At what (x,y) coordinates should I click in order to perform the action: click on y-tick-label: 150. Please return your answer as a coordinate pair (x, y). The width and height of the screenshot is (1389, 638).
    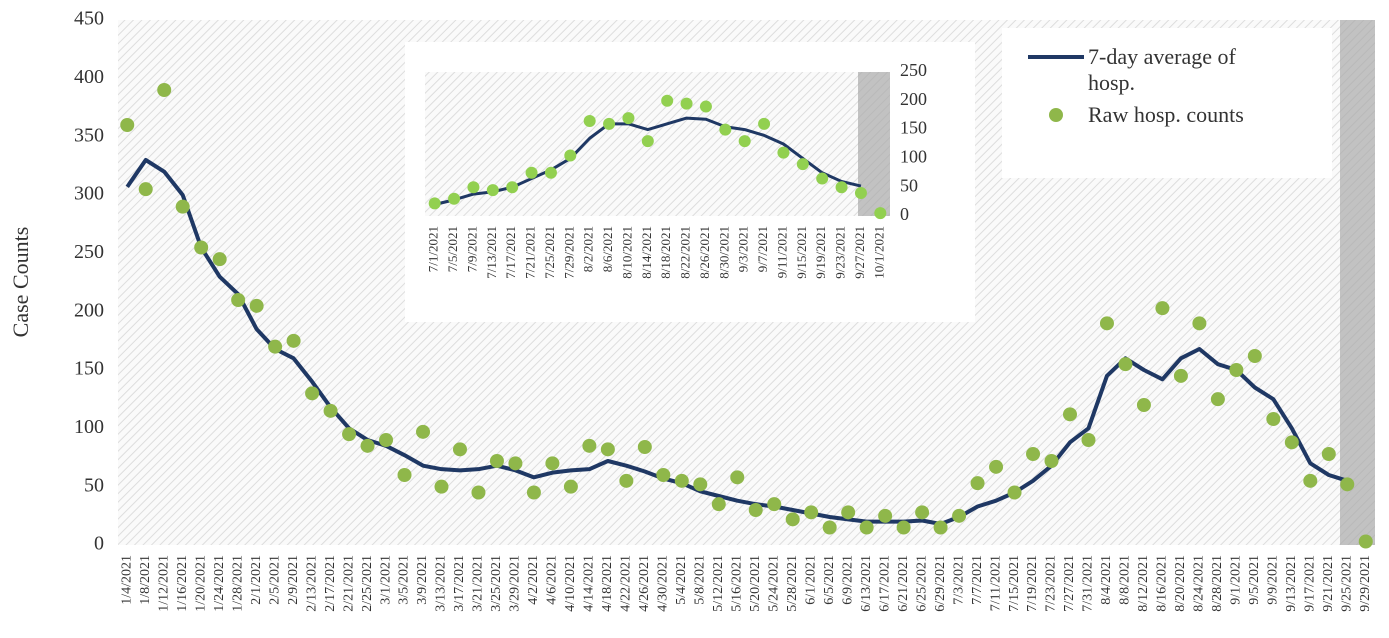
    Looking at the image, I should click on (913, 128).